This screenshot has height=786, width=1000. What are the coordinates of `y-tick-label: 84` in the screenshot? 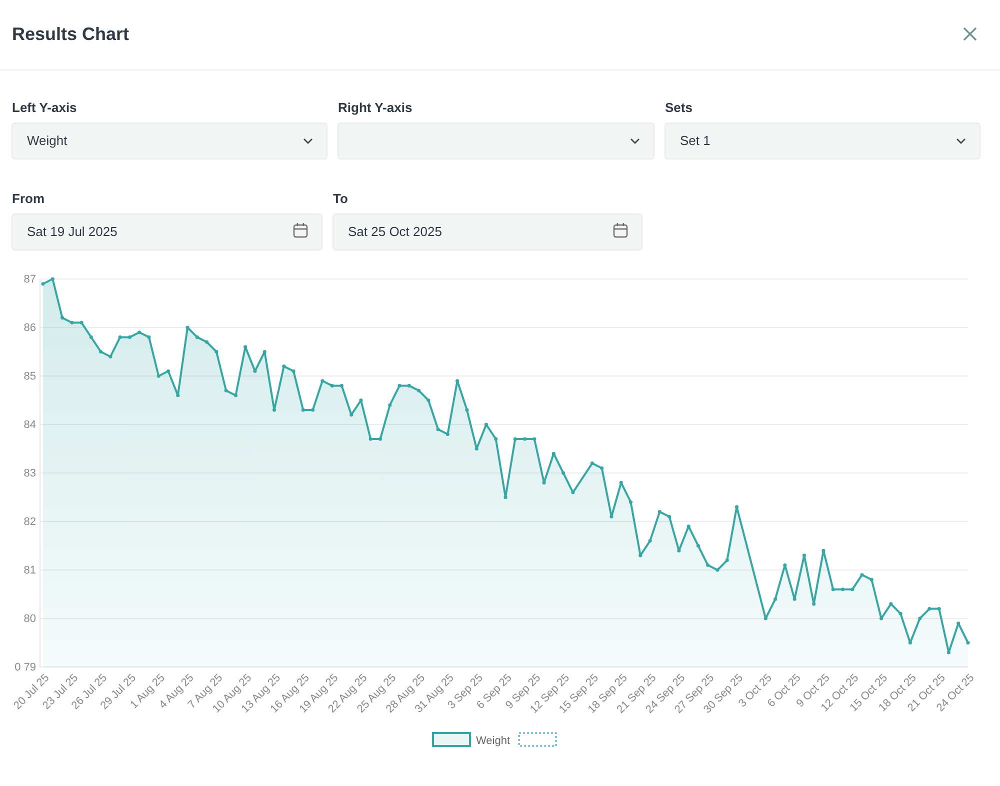 It's located at (30, 425).